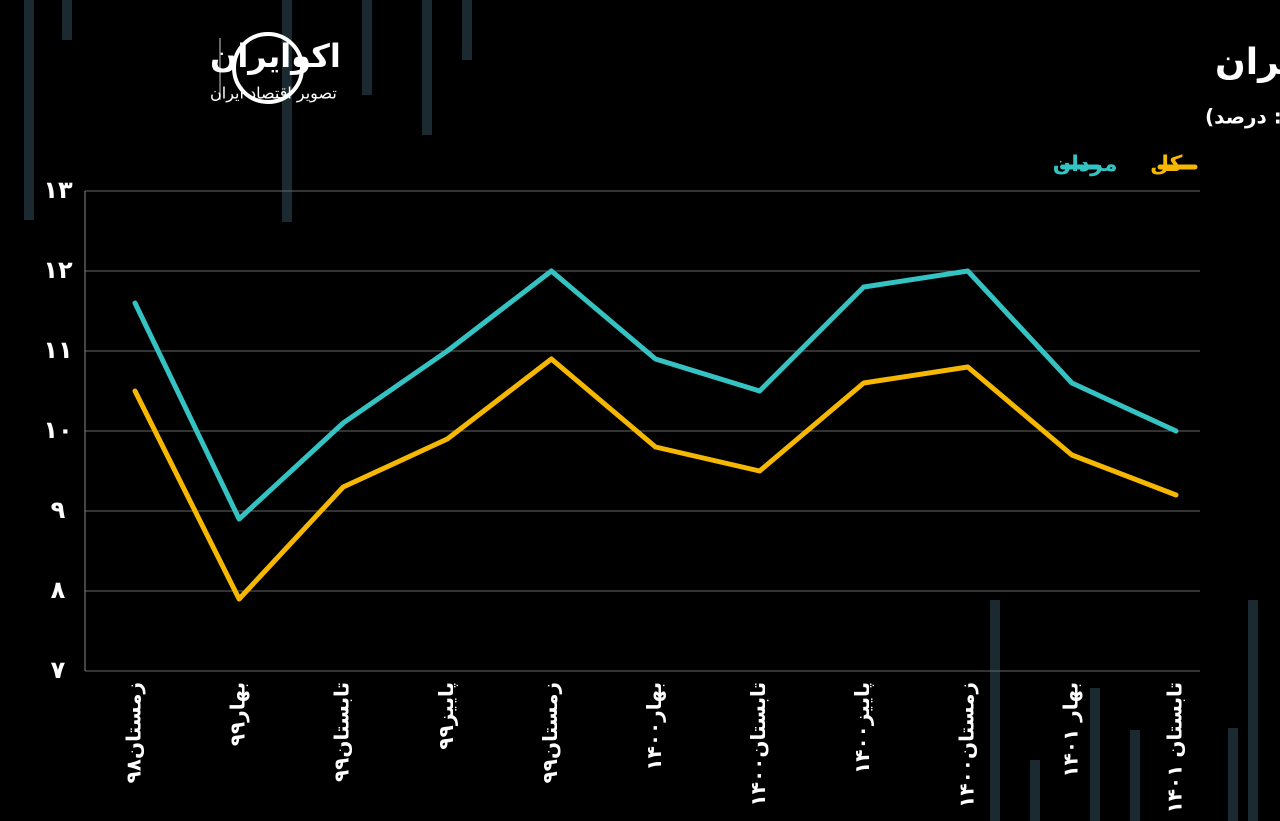 This screenshot has height=821, width=1280. Describe the element at coordinates (758, 744) in the screenshot. I see `x-tick-label: تابستان۱۴۰۰` at that location.